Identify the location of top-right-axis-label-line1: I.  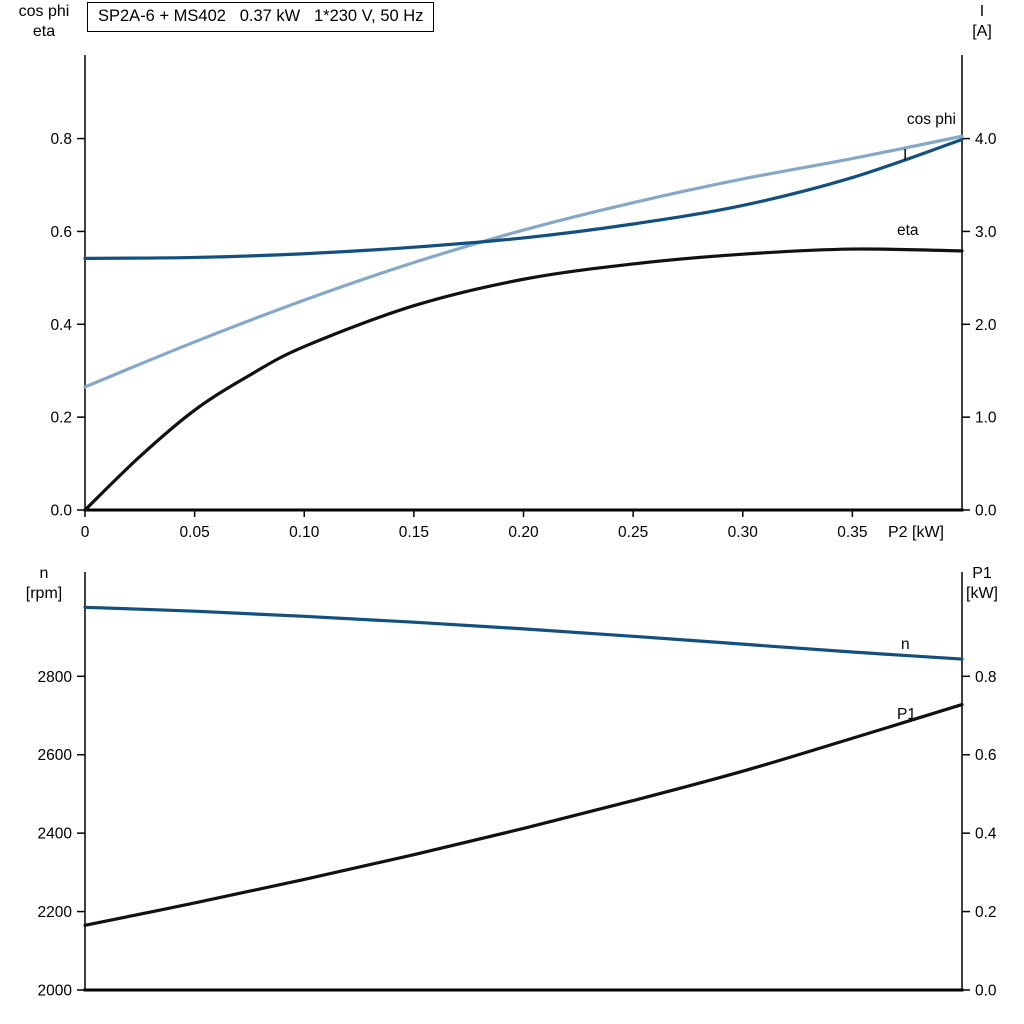
(982, 11).